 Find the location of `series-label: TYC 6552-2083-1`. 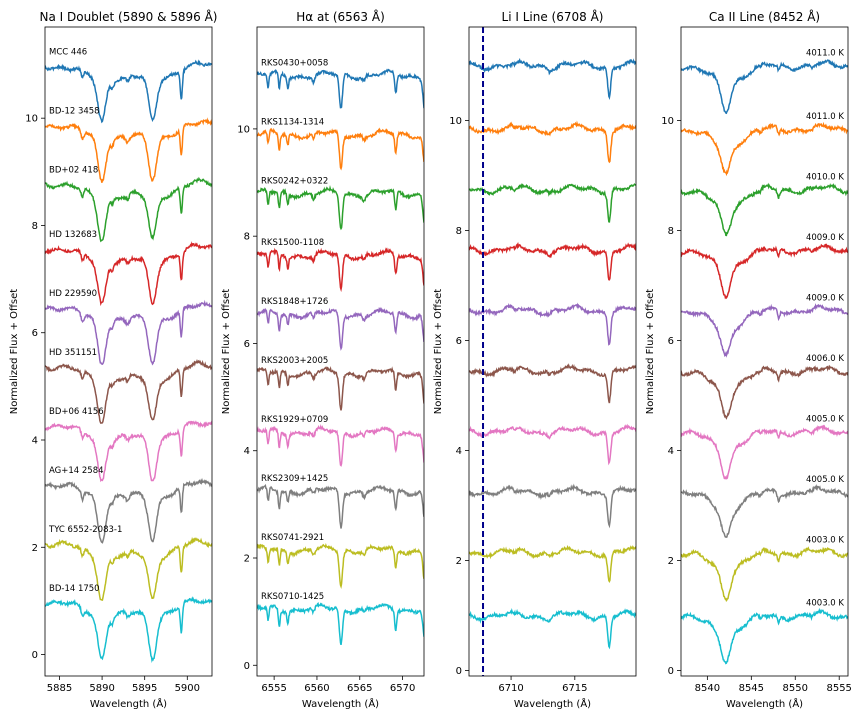

series-label: TYC 6552-2083-1 is located at coordinates (85, 530).